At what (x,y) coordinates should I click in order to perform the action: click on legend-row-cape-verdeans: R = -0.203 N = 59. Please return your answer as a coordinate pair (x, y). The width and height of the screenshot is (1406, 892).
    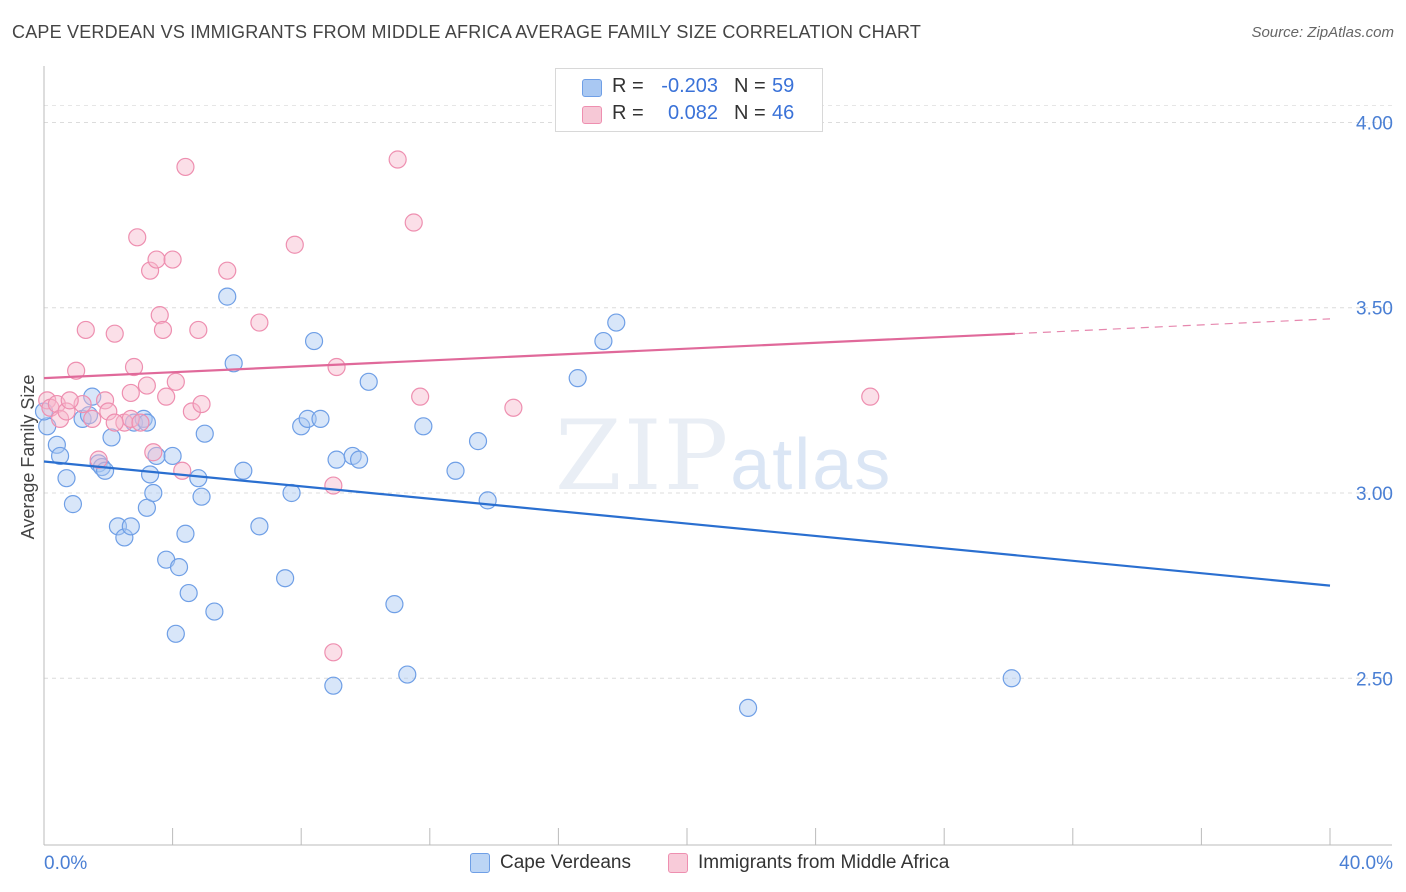
    Looking at the image, I should click on (689, 88).